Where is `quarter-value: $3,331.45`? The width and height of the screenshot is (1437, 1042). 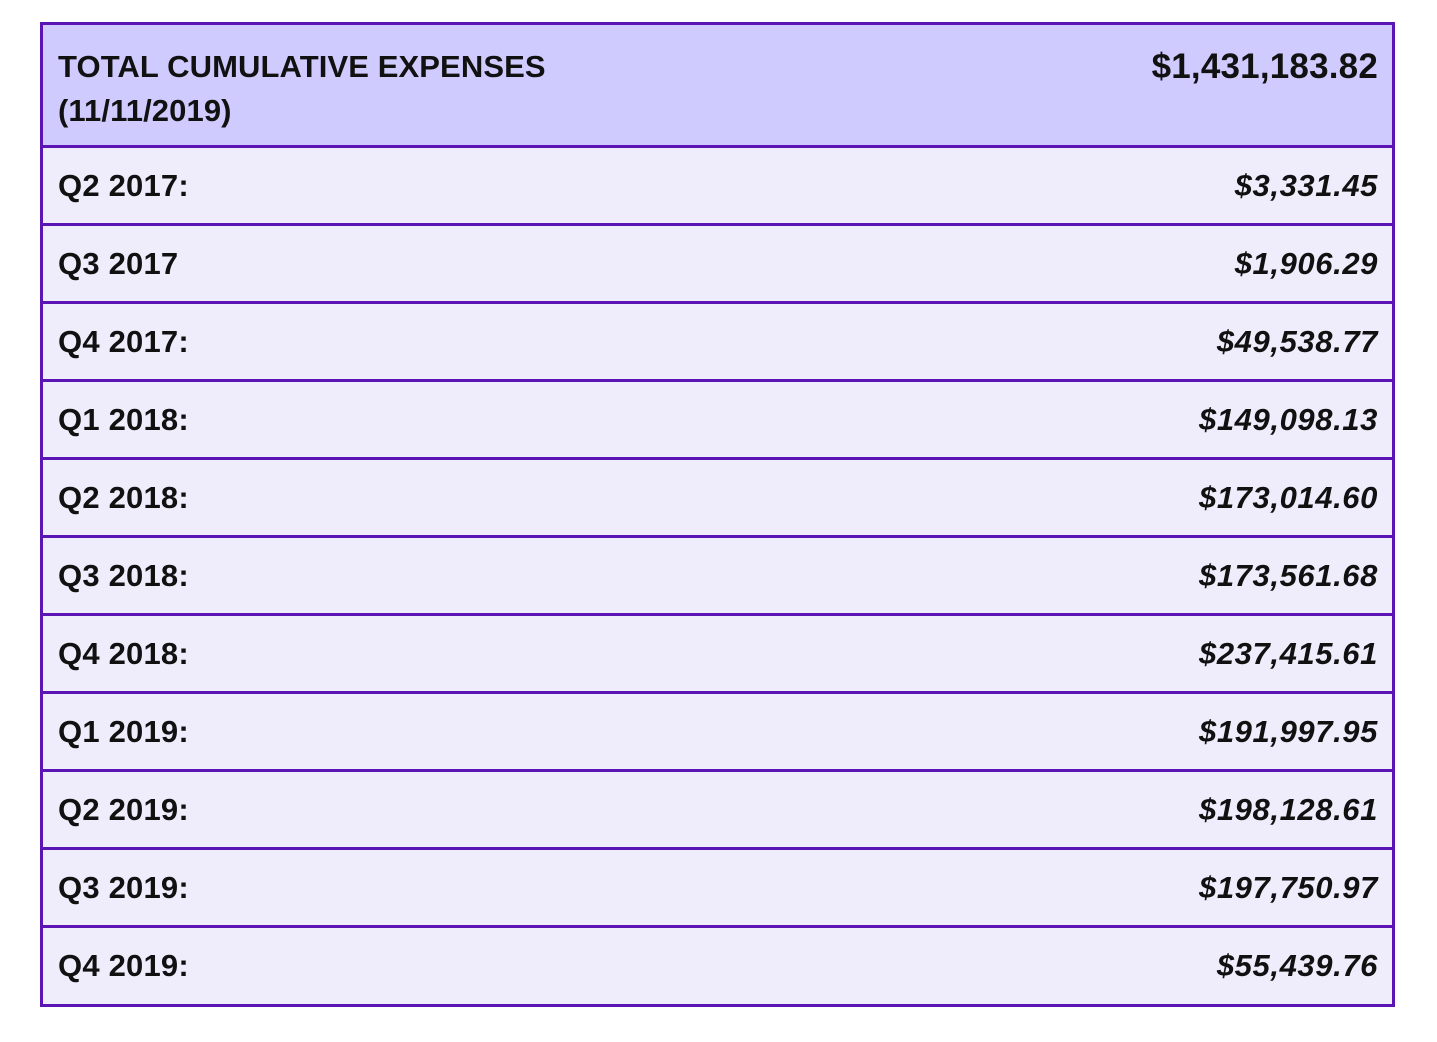 quarter-value: $3,331.45 is located at coordinates (1306, 185).